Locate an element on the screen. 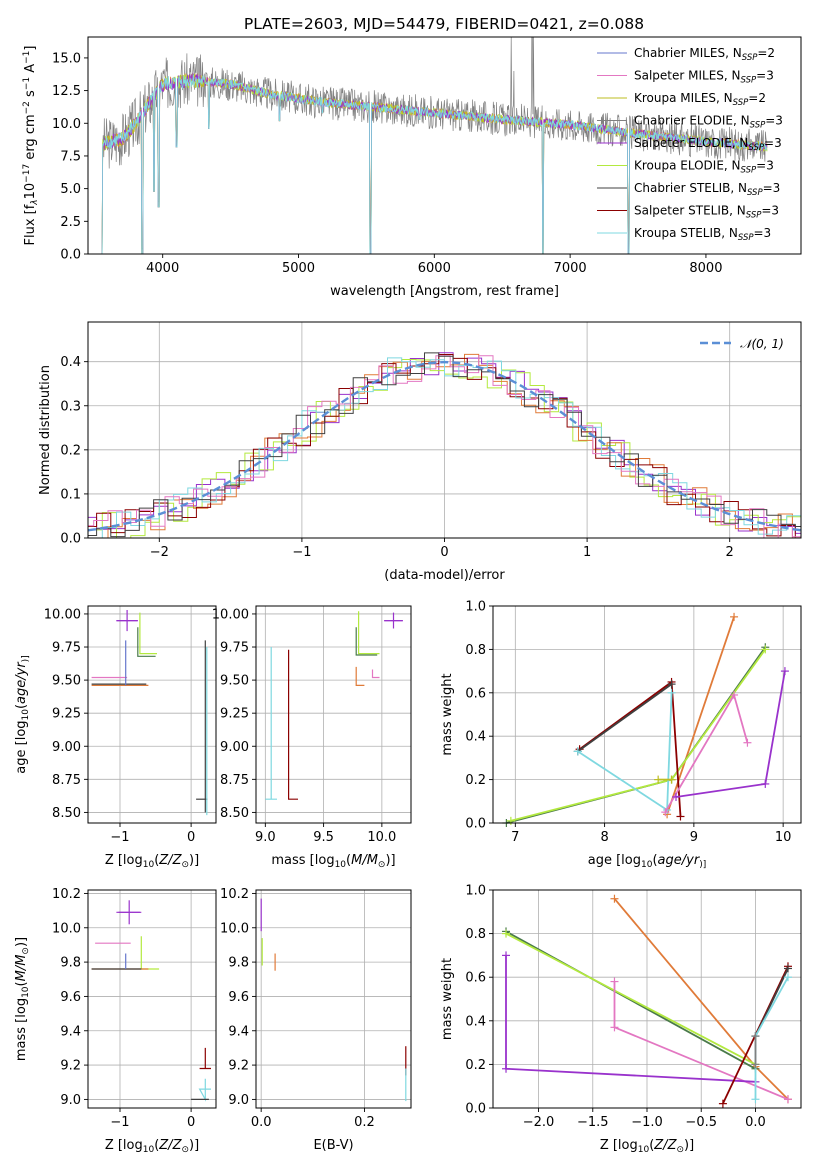 This screenshot has width=819, height=1170. mass-z-ytick-label: 9.6 is located at coordinates (70, 997).